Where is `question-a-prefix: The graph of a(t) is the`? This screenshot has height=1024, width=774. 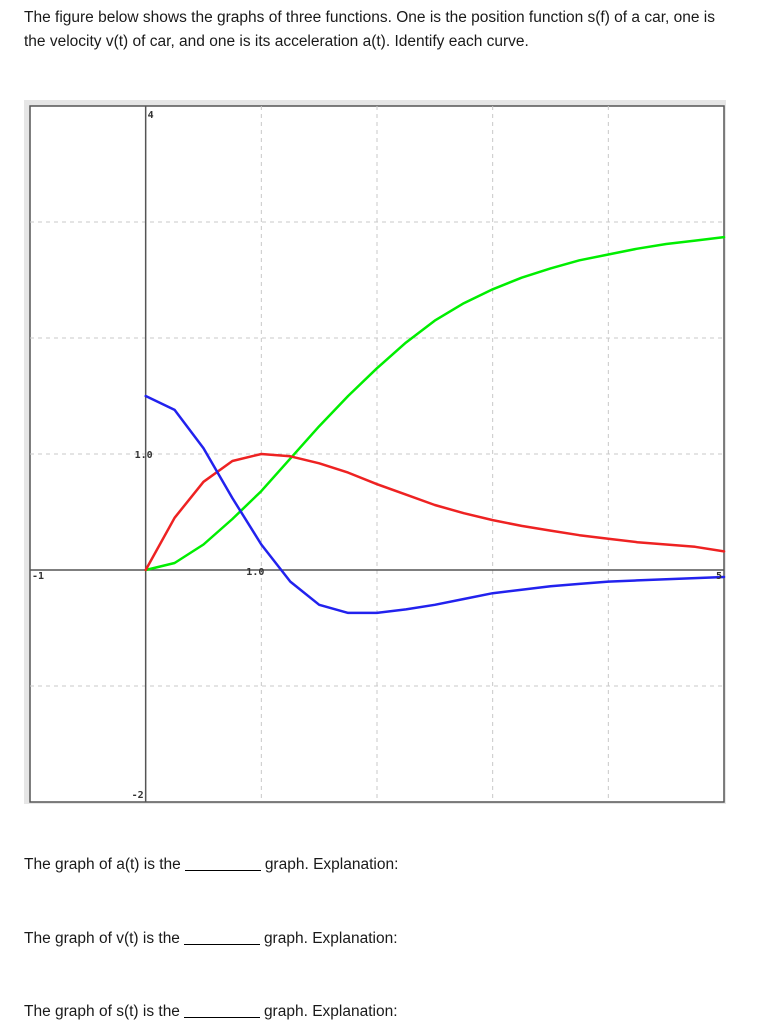
question-a-prefix: The graph of a(t) is the is located at coordinates (102, 864).